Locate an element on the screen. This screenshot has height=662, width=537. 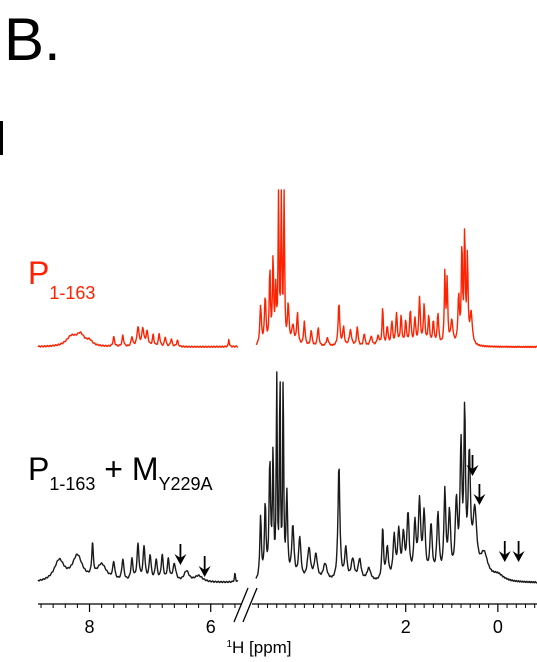
series-label-1-subscript: 1-163 is located at coordinates (72, 293).